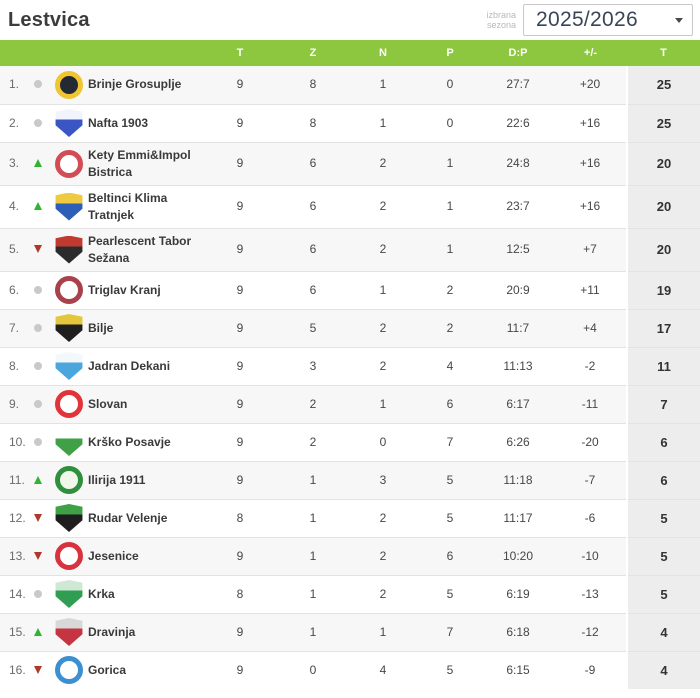 The height and width of the screenshot is (698, 700). I want to click on goal-diff-value: -20, so click(590, 441).